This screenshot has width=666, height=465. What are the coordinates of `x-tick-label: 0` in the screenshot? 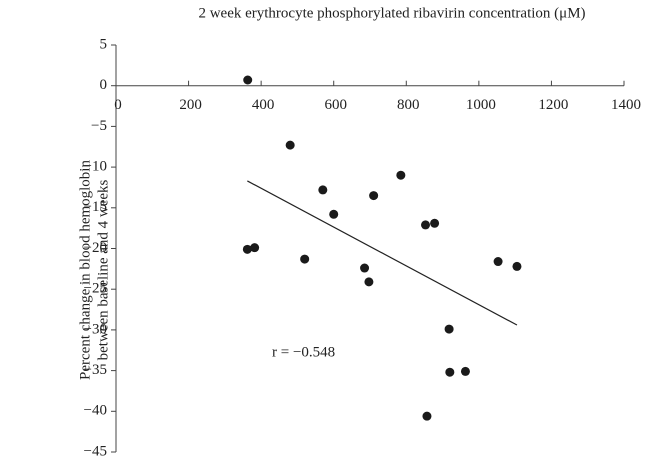 It's located at (118, 105).